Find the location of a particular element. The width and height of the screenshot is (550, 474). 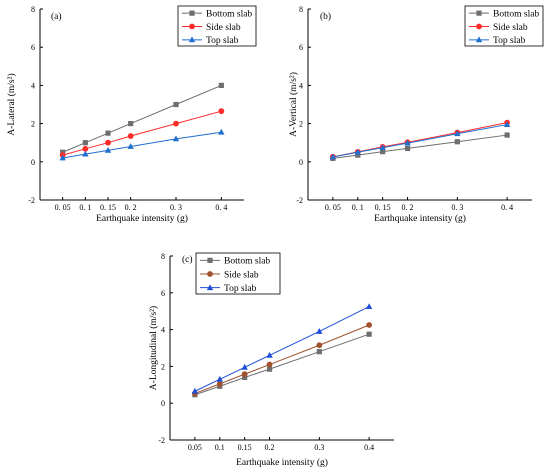

panel-label: (b) is located at coordinates (325, 16).